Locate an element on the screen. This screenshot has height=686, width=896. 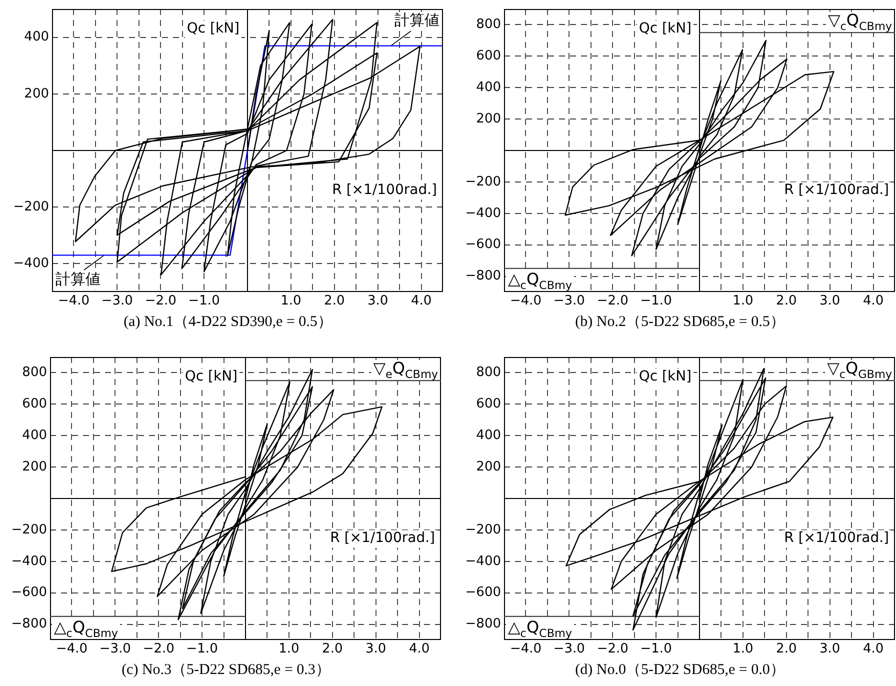
text: (c) No.3（5-D22 SD685,e = 0.3） is located at coordinates (226, 670).